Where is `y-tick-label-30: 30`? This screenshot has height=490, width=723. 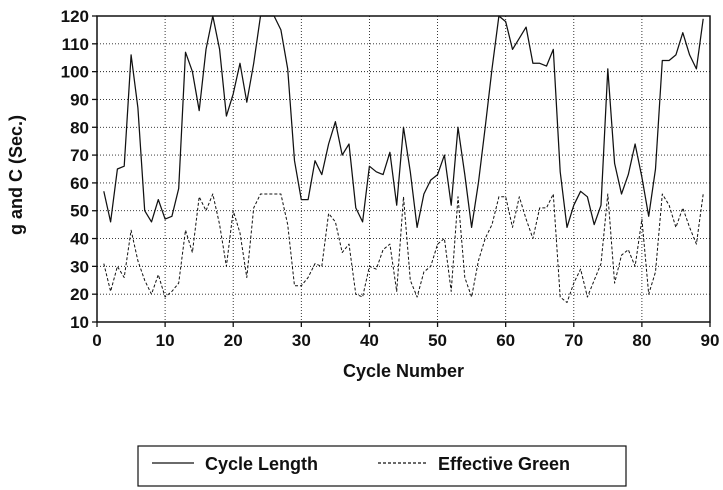
y-tick-label-30: 30 is located at coordinates (79, 266).